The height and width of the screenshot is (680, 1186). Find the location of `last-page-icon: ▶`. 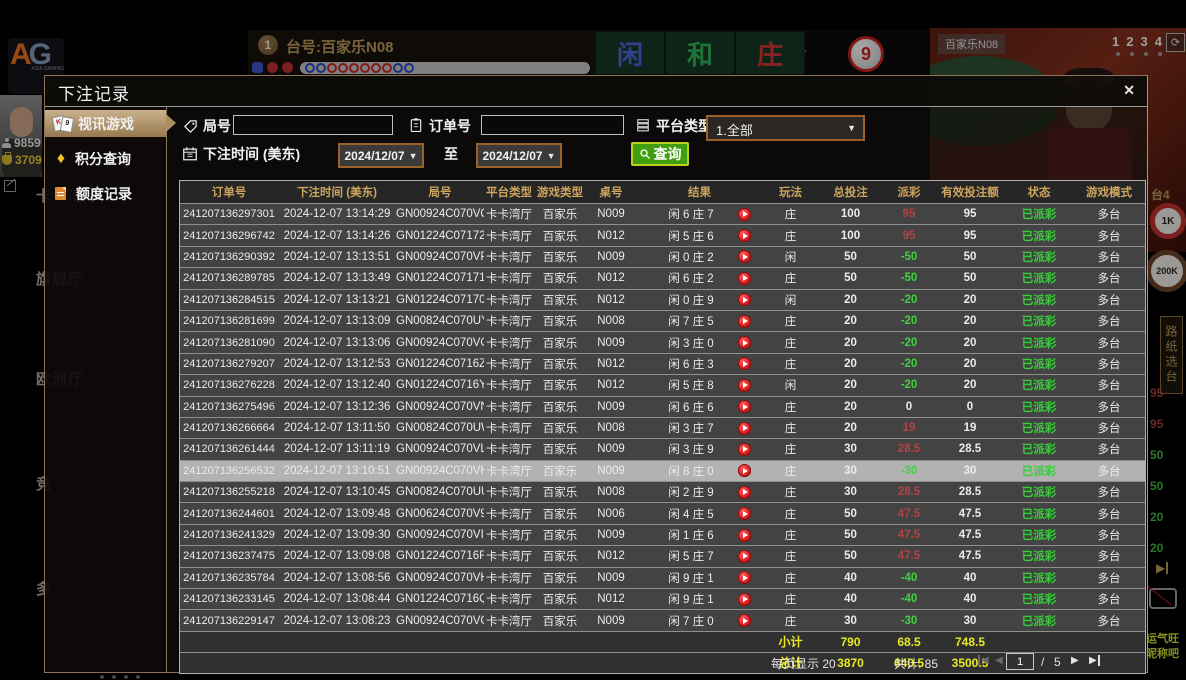

last-page-icon: ▶ is located at coordinates (1094, 660).